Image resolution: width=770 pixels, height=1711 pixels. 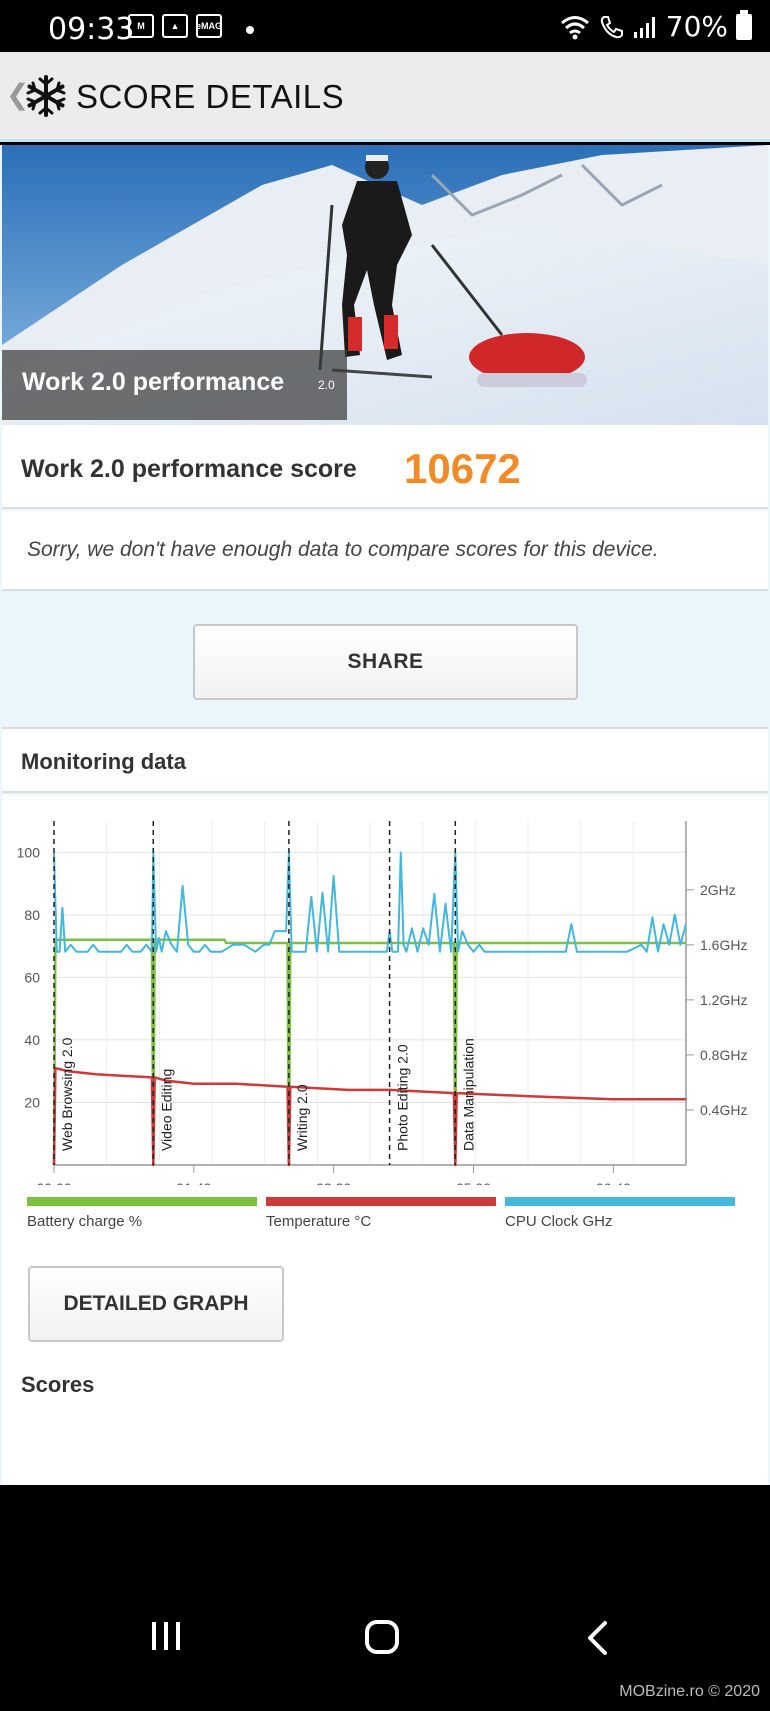 I want to click on back-icon, so click(x=597, y=1638).